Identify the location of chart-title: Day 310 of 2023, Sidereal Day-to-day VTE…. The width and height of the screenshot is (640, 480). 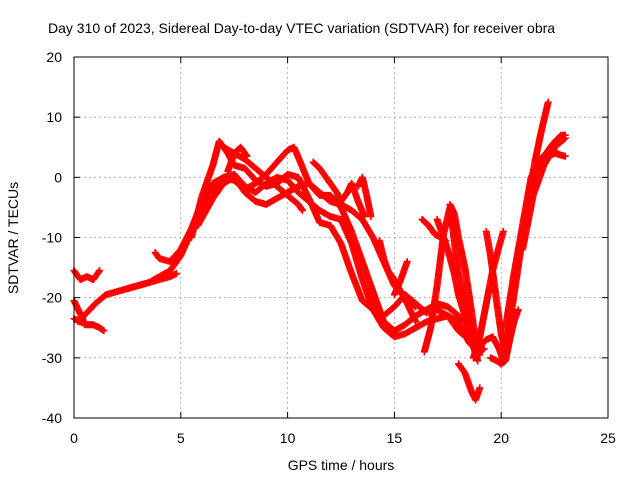
(301, 28).